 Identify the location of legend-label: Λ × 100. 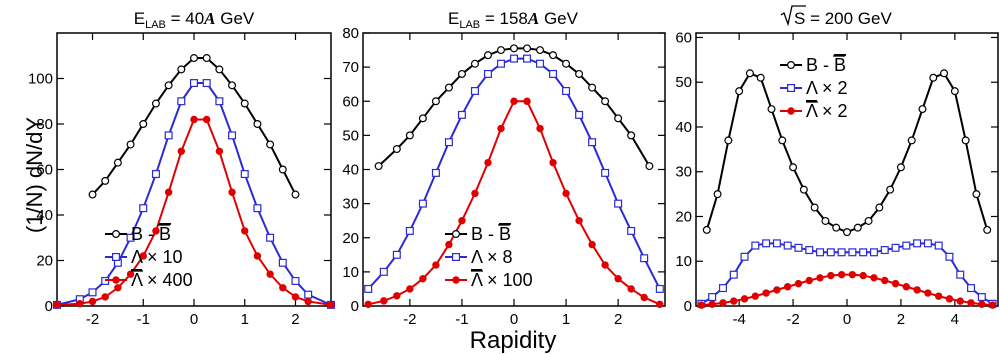
(502, 280).